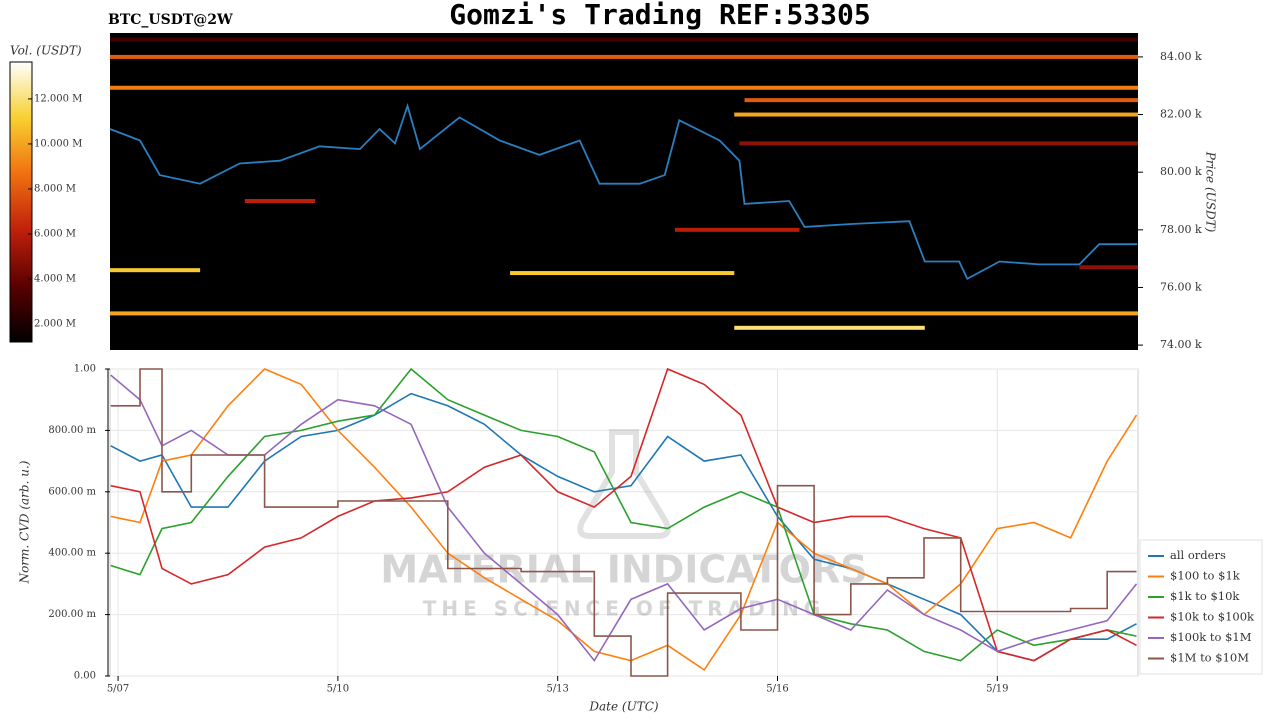 The height and width of the screenshot is (720, 1280). I want to click on colorbar-tick-label: 12.000 M, so click(58, 98).